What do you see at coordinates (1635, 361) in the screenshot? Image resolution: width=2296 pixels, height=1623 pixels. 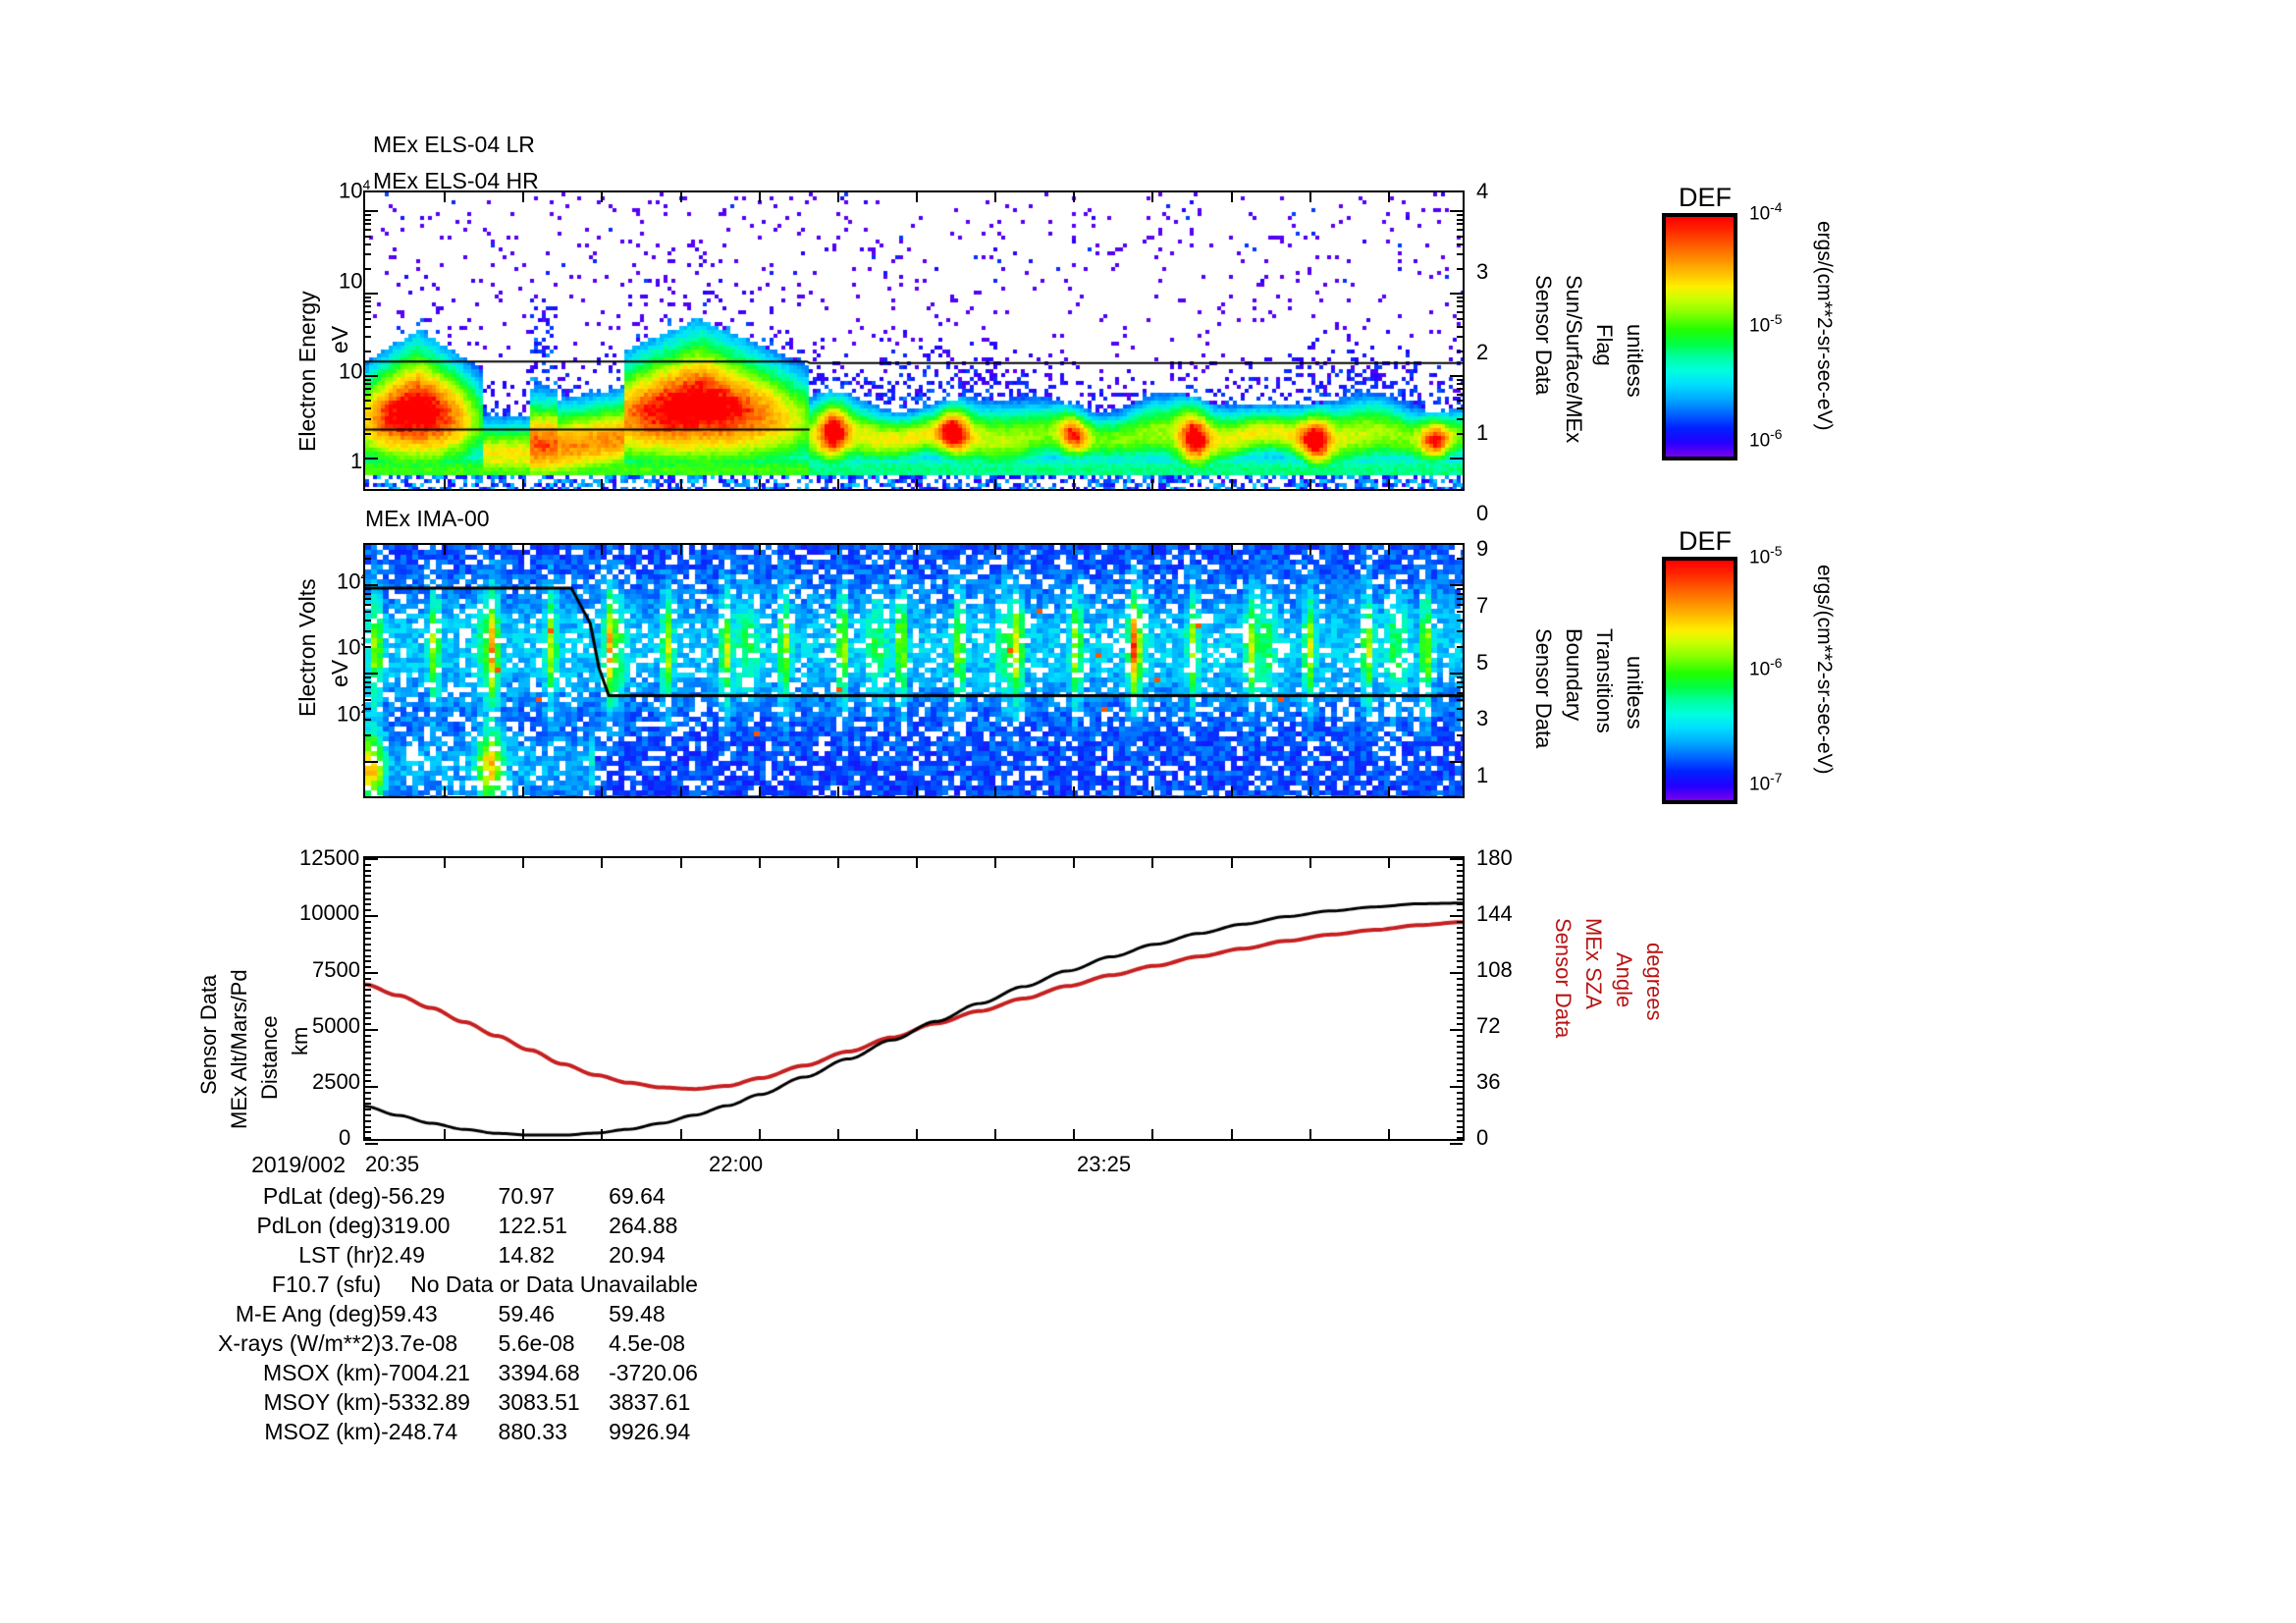 I see `panel-els-raxis-line4: unitless` at bounding box center [1635, 361].